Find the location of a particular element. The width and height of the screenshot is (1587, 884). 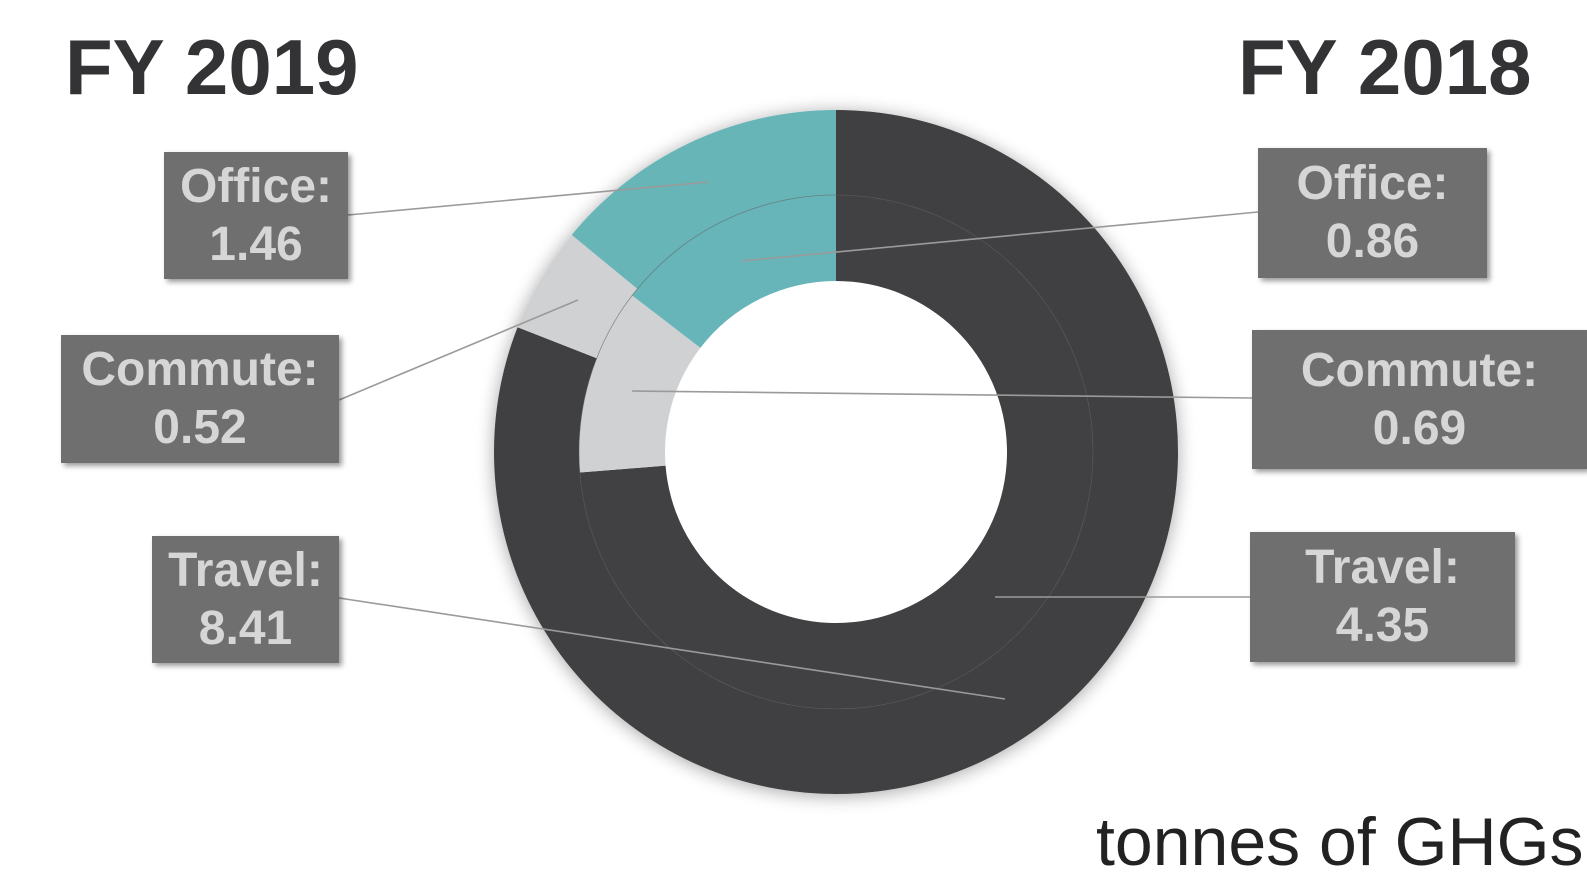

label-commute-fy2019-value: 0.52 is located at coordinates (200, 427).